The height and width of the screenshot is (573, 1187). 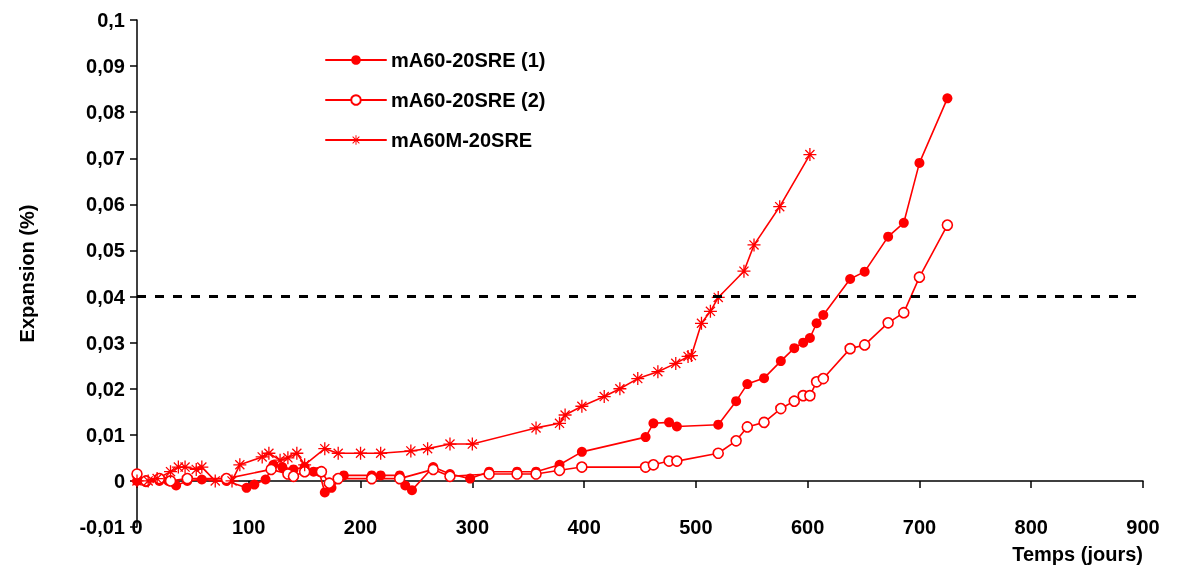 I want to click on legend-label: mA60M-20SRE, so click(x=462, y=140).